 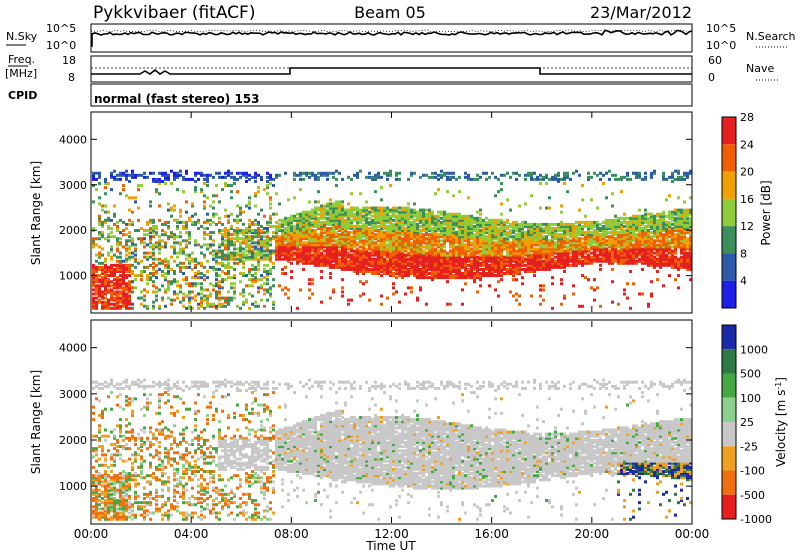 I want to click on cpid-value: normal (fast stereo) 153, so click(x=177, y=99).